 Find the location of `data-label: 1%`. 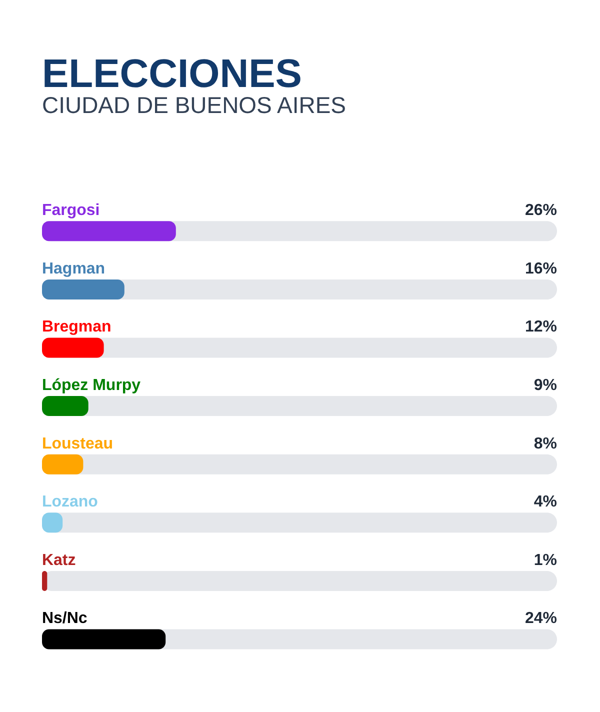

data-label: 1% is located at coordinates (545, 560).